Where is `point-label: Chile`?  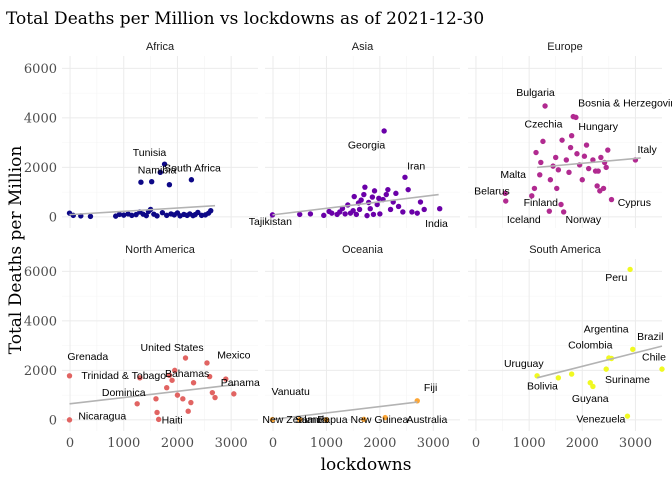
point-label: Chile is located at coordinates (654, 357).